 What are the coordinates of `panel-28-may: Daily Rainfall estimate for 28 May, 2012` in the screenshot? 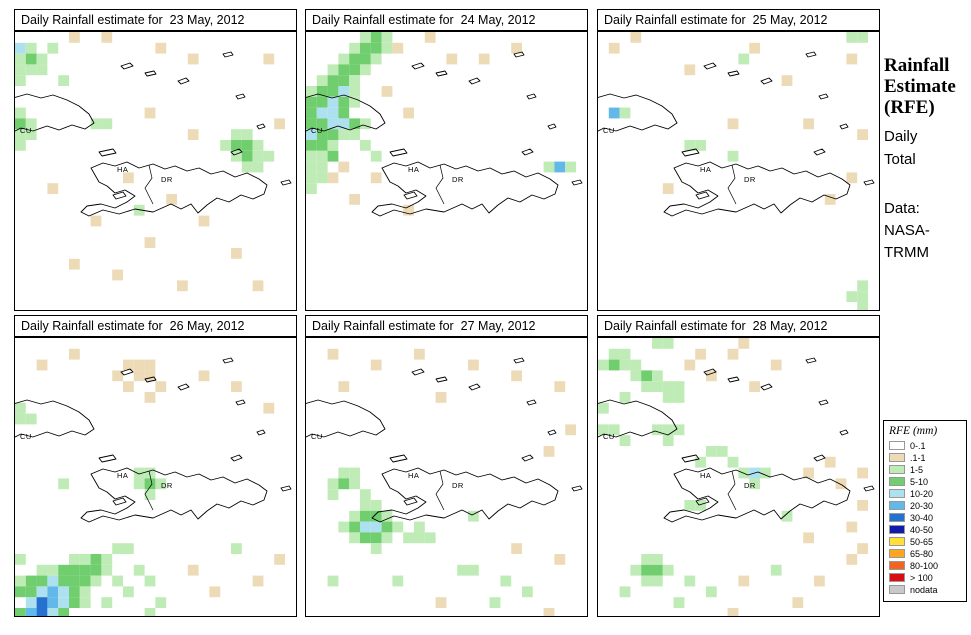 It's located at (738, 466).